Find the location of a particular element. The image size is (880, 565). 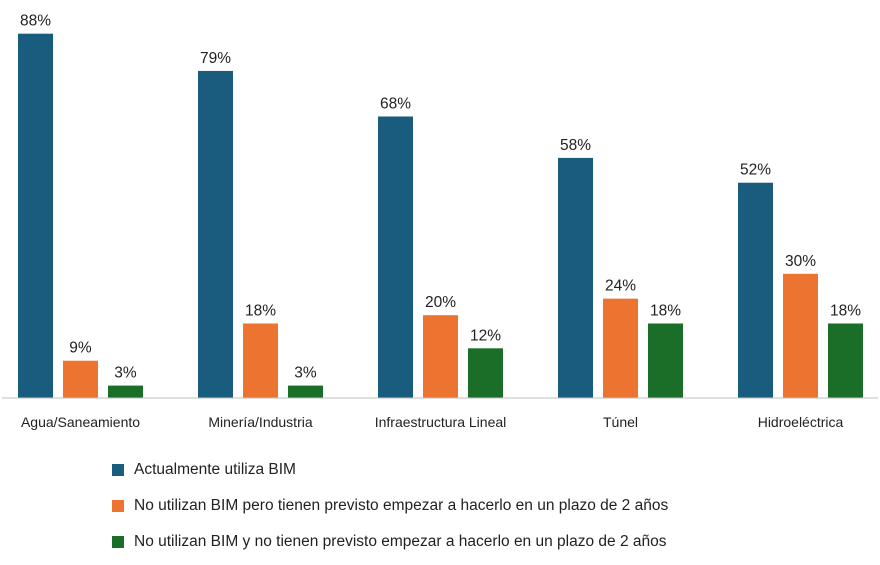

value-label-s1-3: 68% is located at coordinates (395, 103).